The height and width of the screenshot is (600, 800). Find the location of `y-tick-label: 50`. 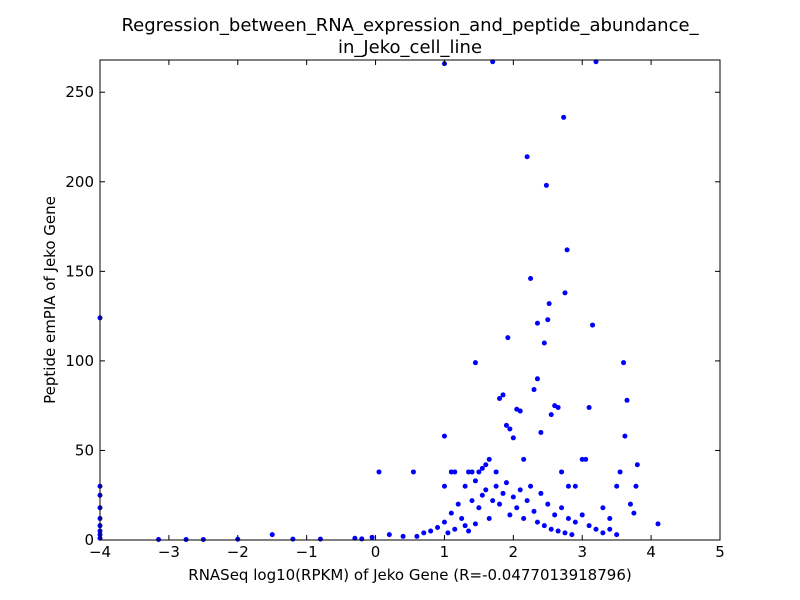

y-tick-label: 50 is located at coordinates (84, 450).